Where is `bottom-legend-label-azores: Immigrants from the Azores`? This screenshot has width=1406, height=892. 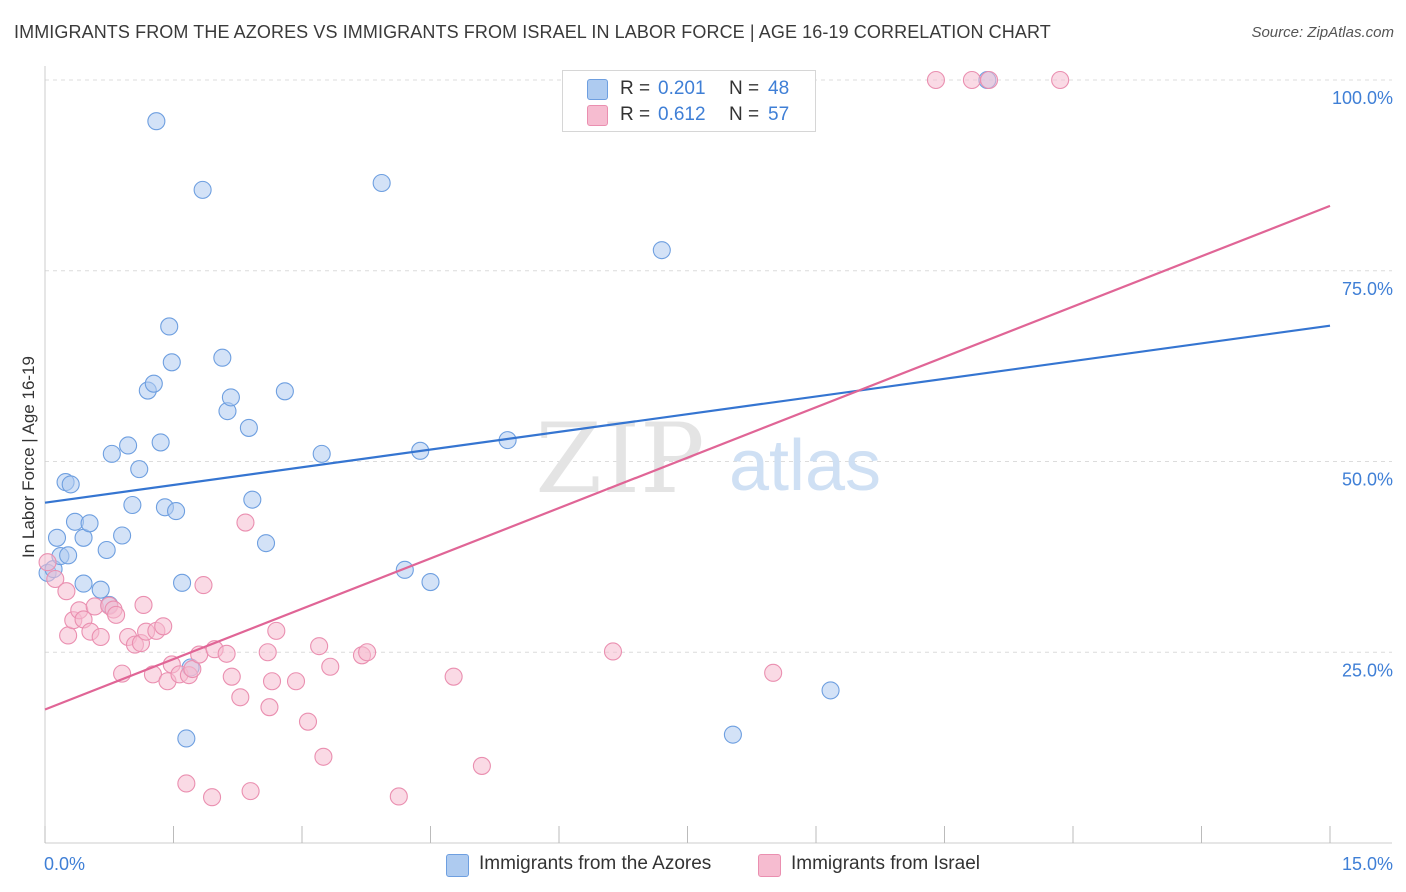
bottom-legend-label-azores: Immigrants from the Azores is located at coordinates (595, 863).